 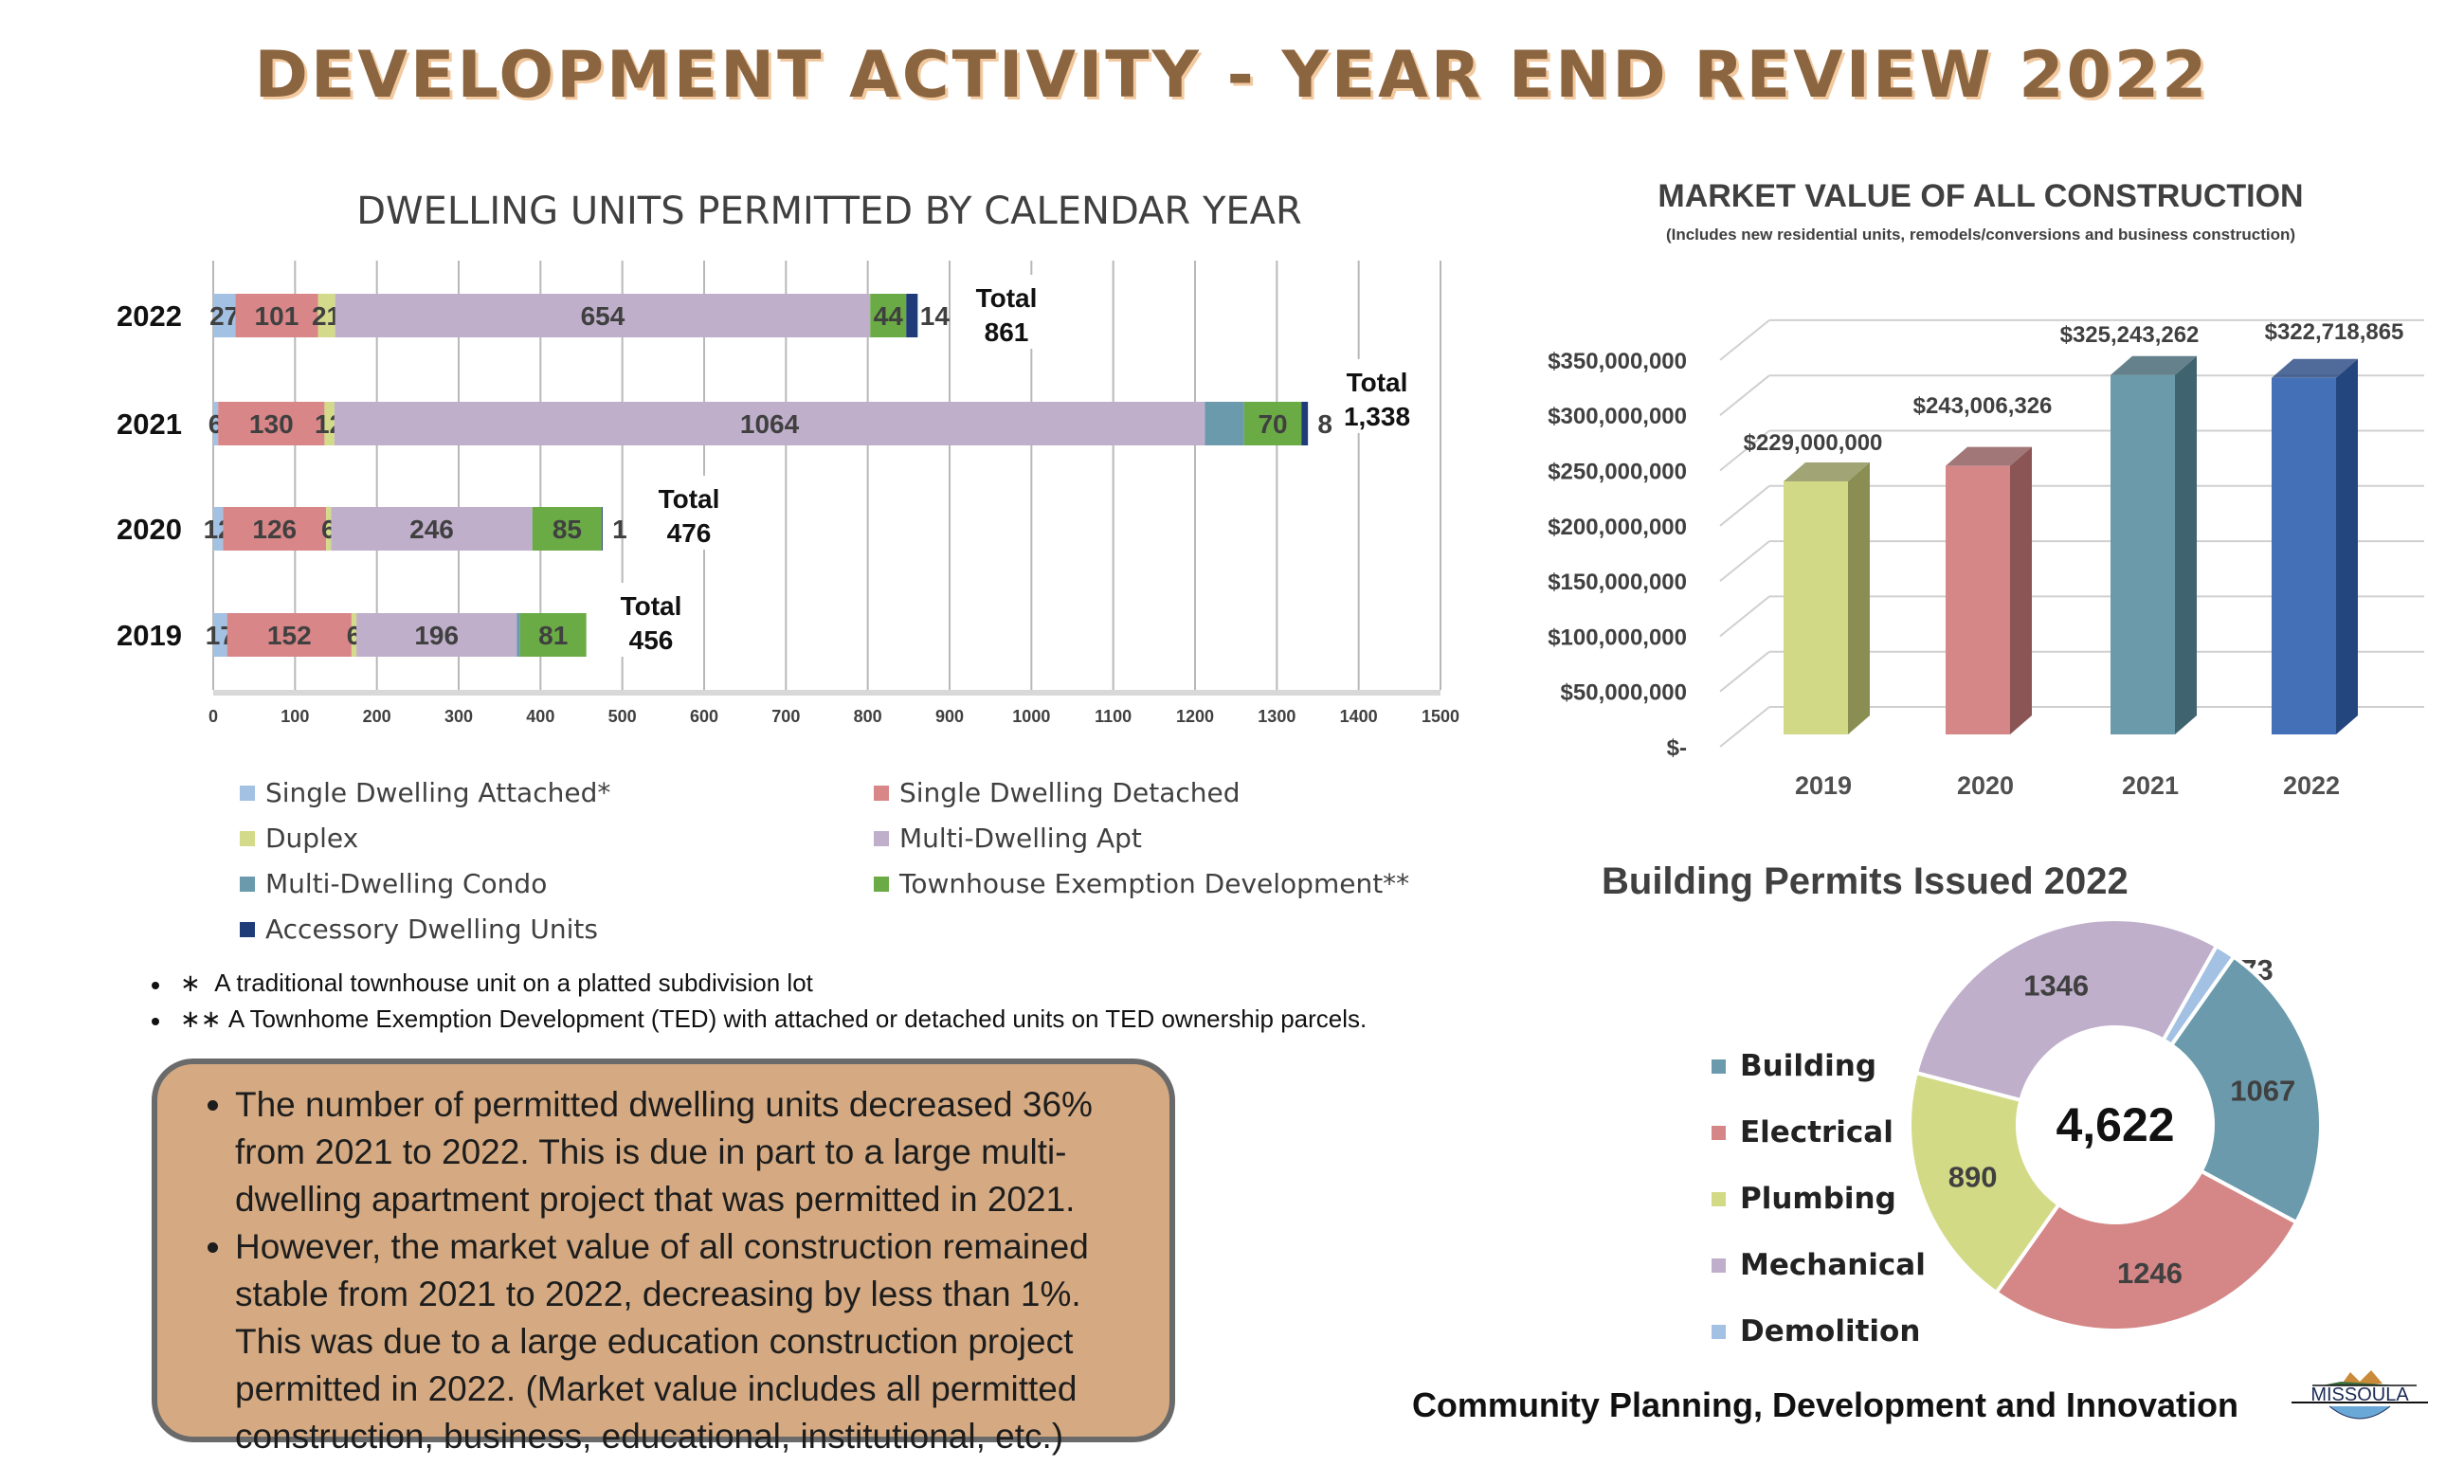 I want to click on y-tick-label: $200,000,000, so click(x=1617, y=527).